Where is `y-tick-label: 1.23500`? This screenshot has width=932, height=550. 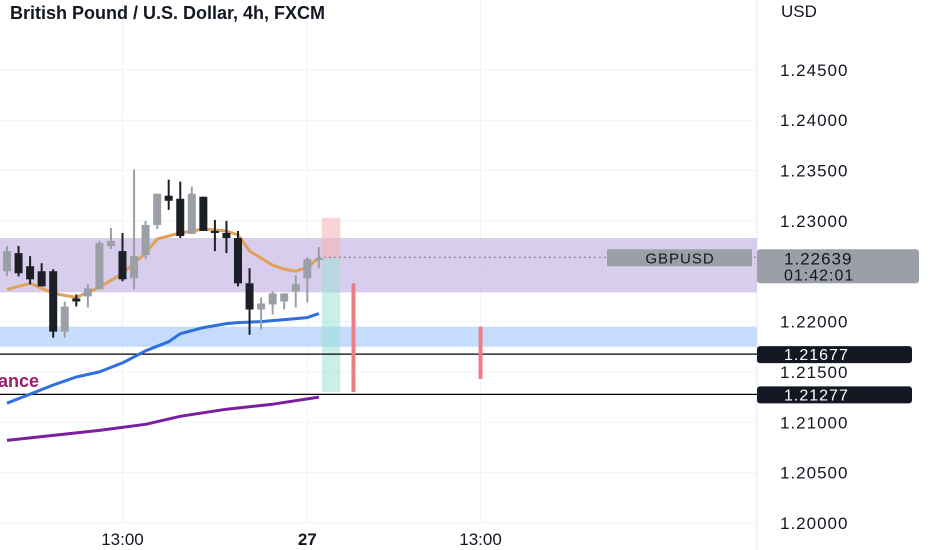
y-tick-label: 1.23500 is located at coordinates (814, 171).